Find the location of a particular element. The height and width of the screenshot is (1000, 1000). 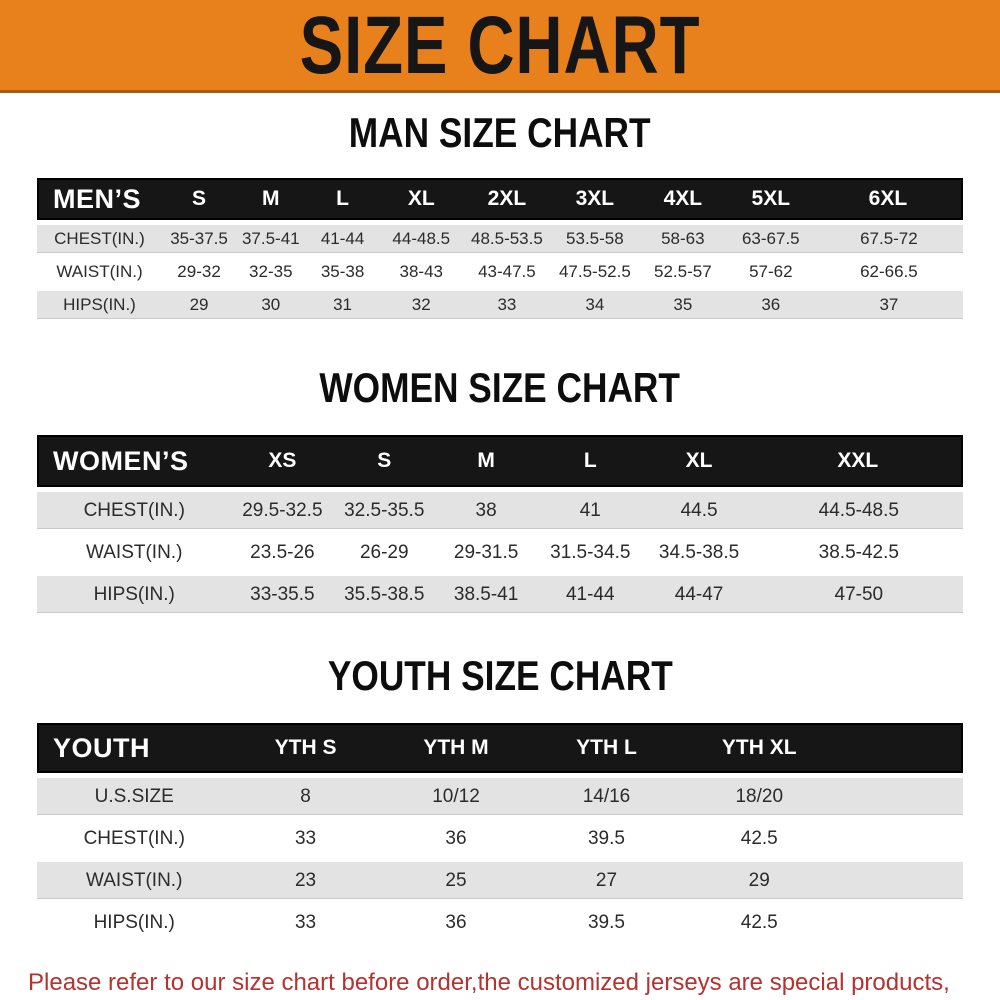

cell: 63-67.5 is located at coordinates (770, 239).